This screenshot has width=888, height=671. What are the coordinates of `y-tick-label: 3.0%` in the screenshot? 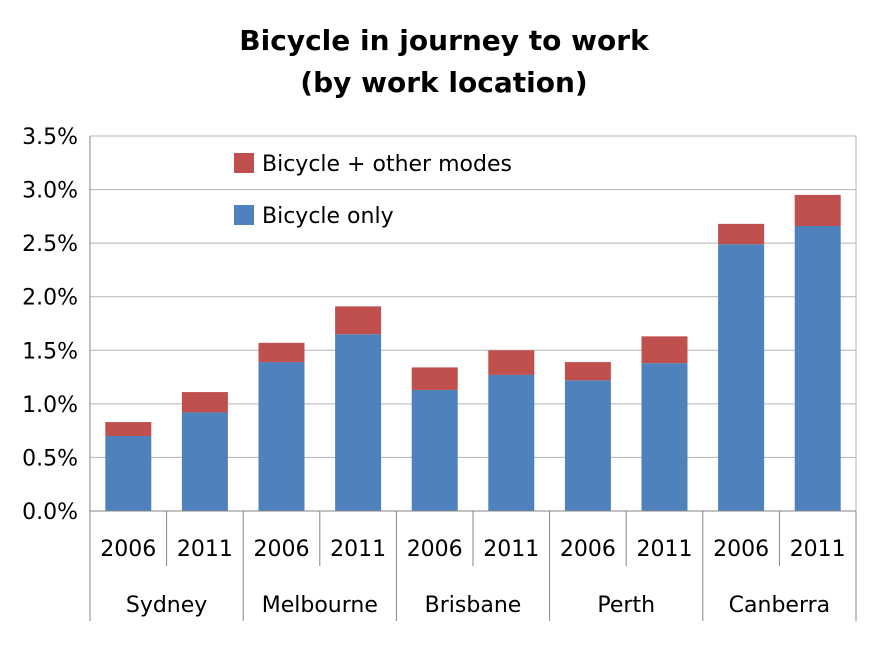 It's located at (50, 191).